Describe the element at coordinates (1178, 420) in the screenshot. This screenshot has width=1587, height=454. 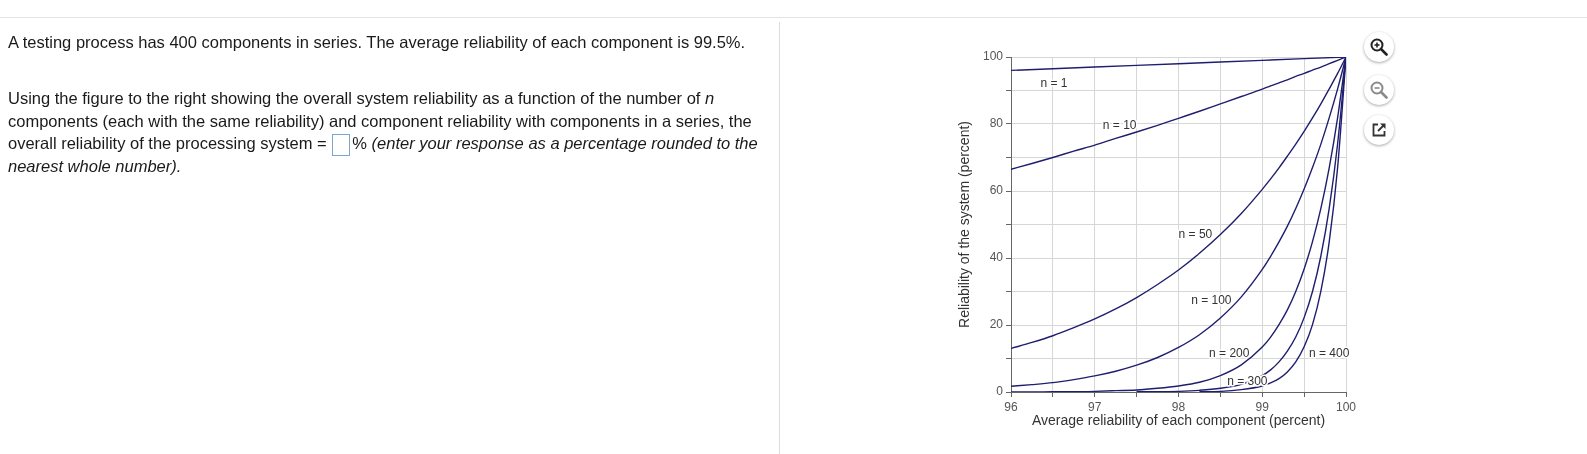
I see `x-axis-title: Average reliability of each component (percent)` at that location.